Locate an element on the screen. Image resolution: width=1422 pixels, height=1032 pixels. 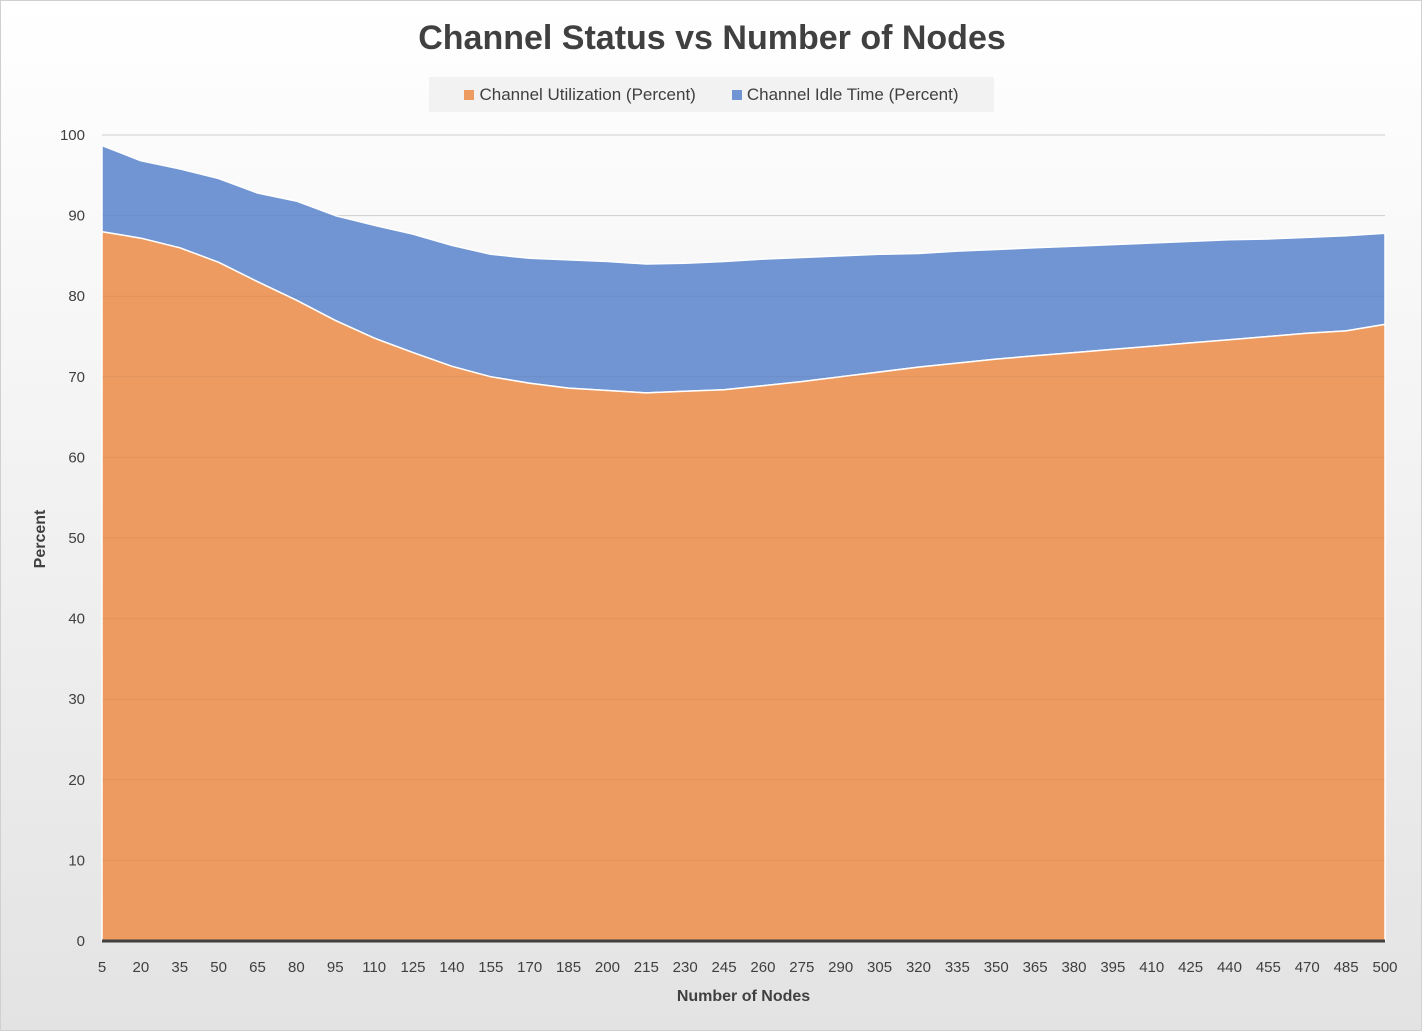
x-tick-label: 350 is located at coordinates (996, 967).